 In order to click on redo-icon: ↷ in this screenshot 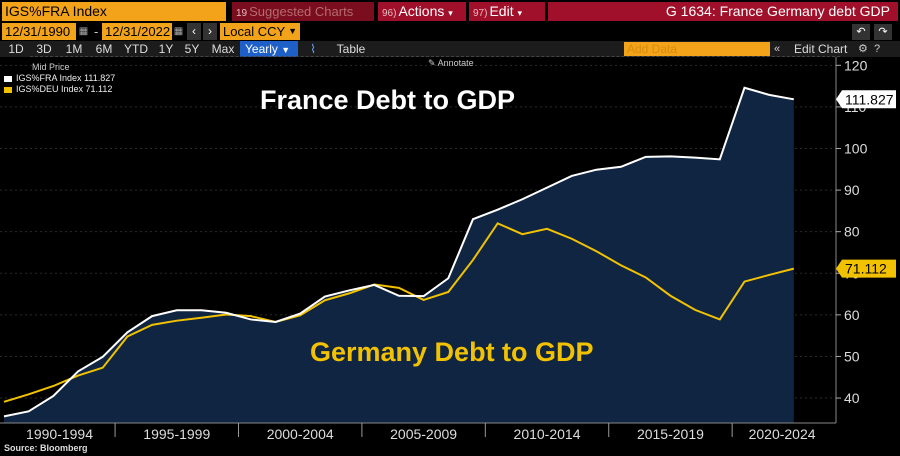, I will do `click(883, 32)`.